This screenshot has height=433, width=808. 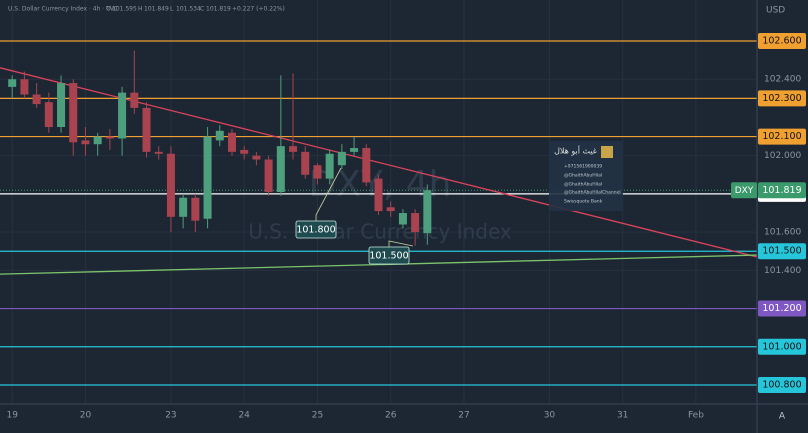 I want to click on level-label: 101.000, so click(x=781, y=346).